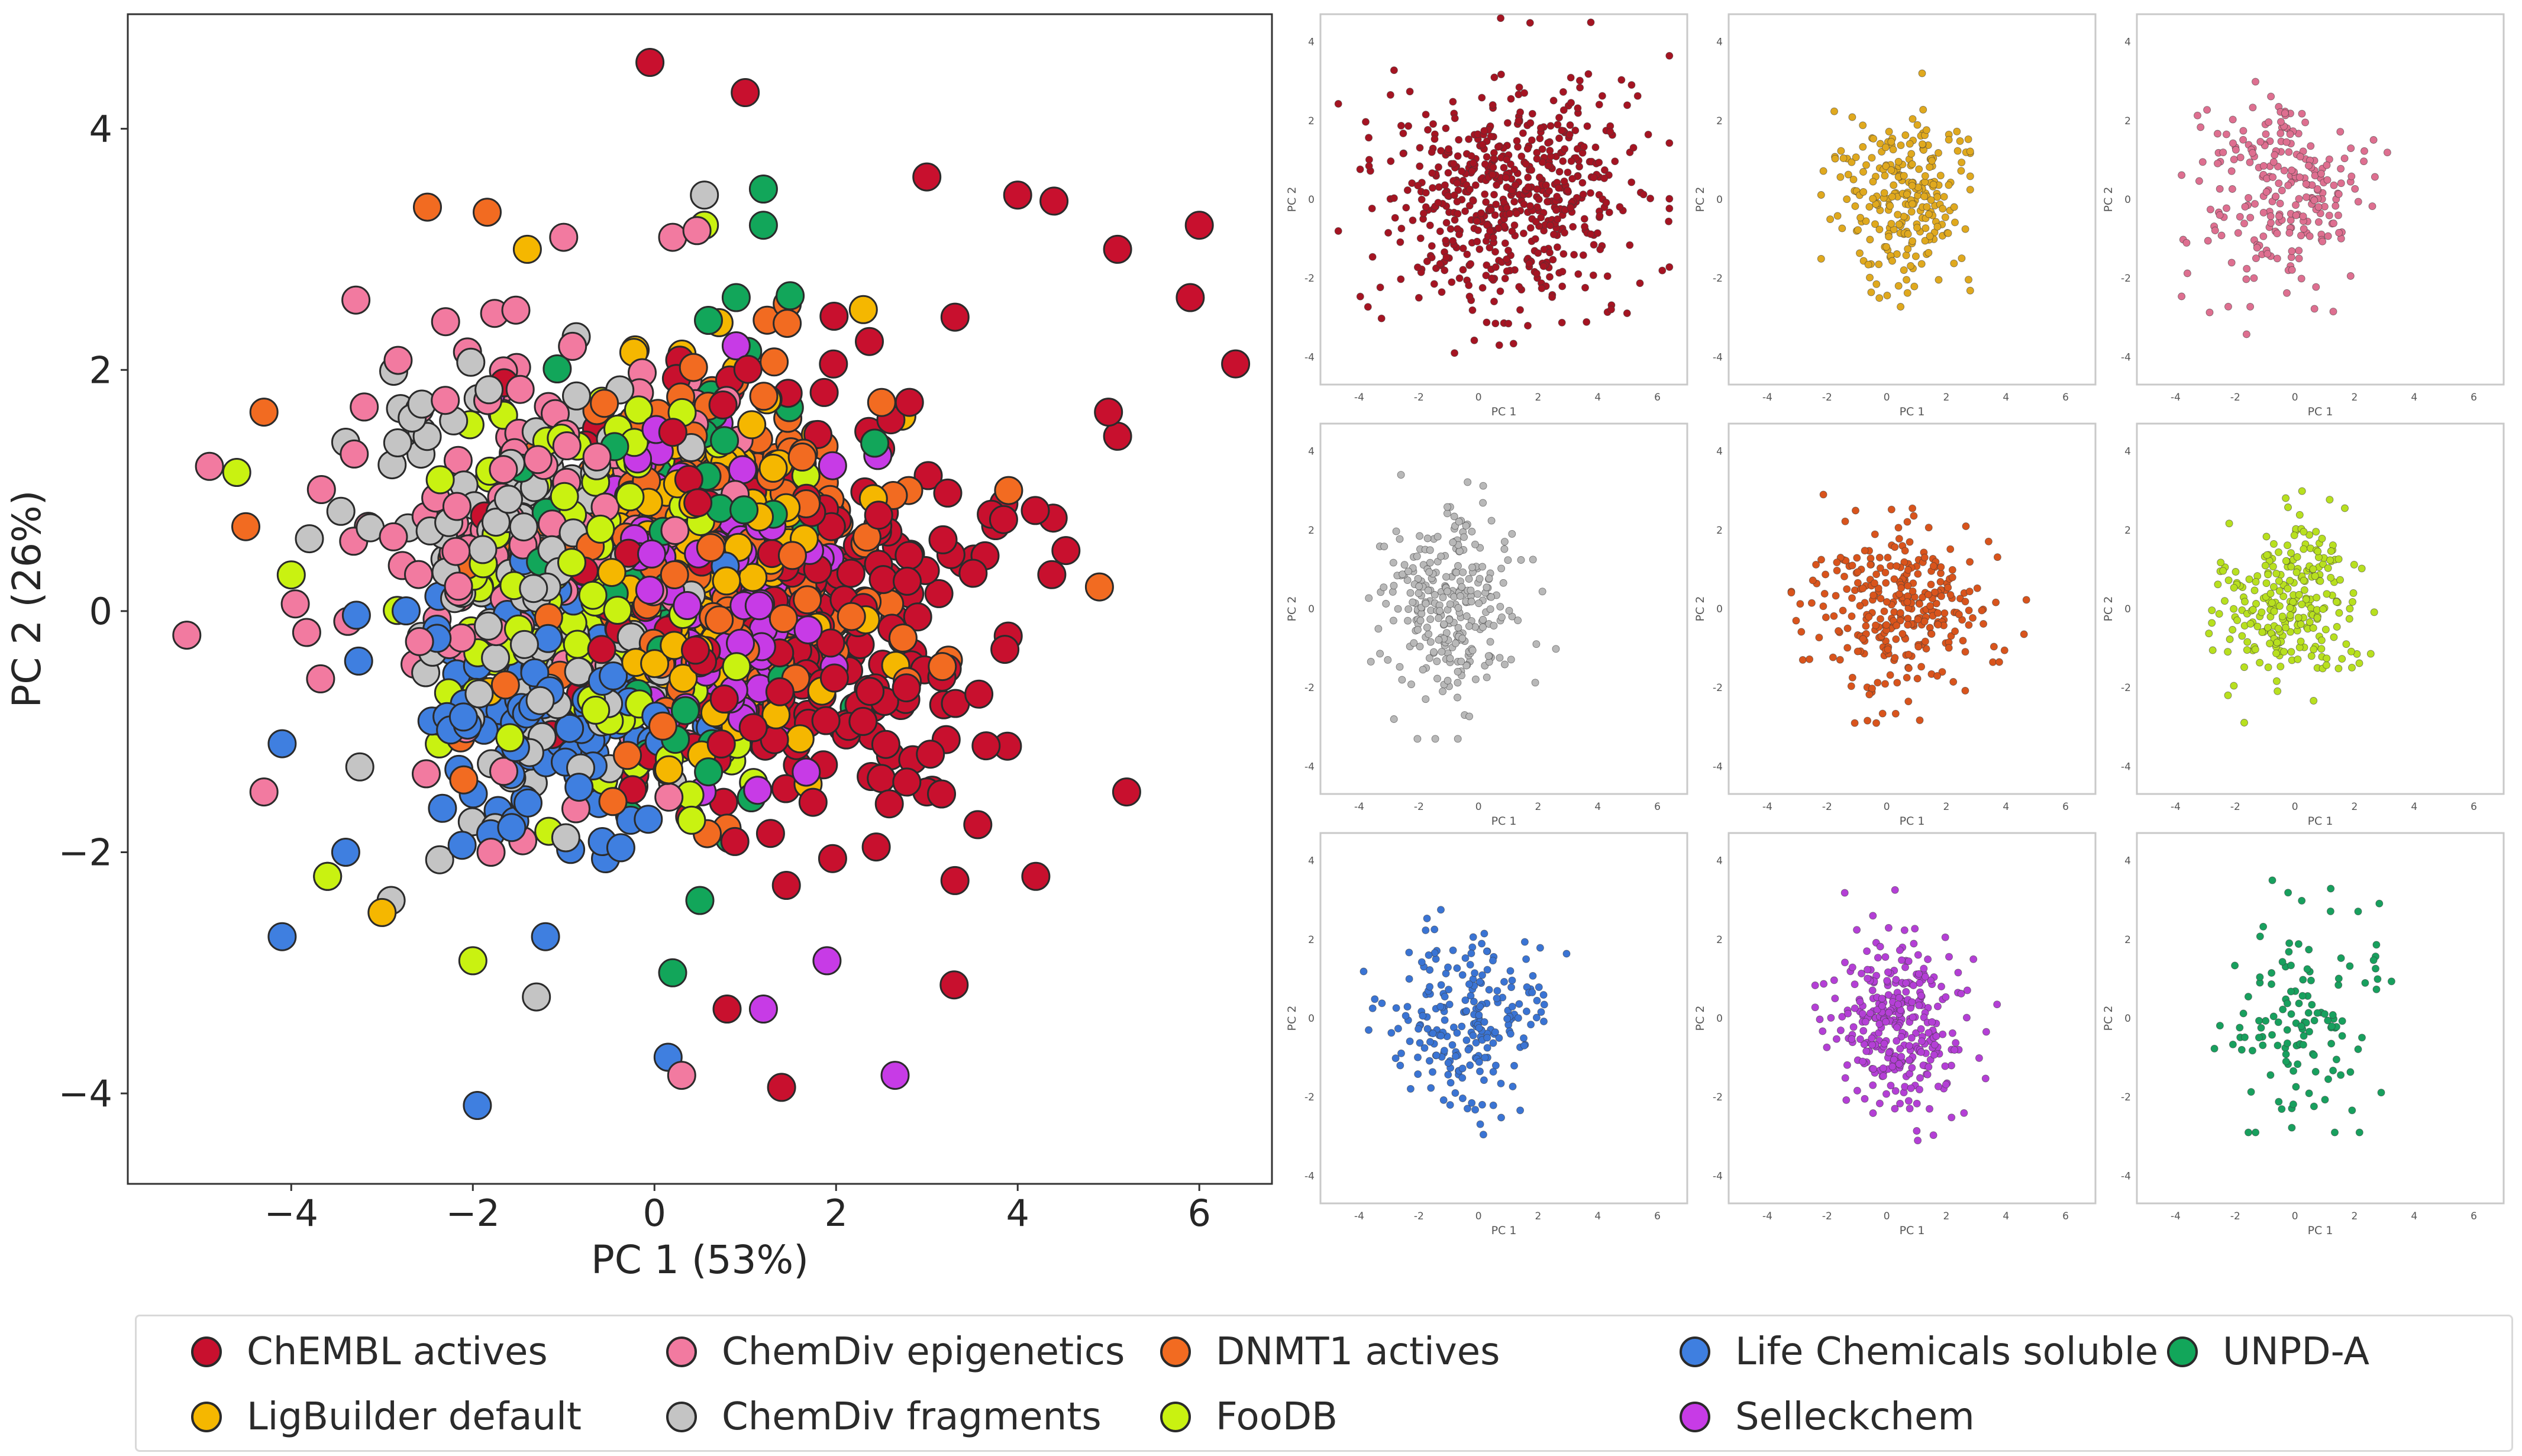 The width and height of the screenshot is (2522, 1456). What do you see at coordinates (2176, 1216) in the screenshot?
I see `small-x-tick-label: -4` at bounding box center [2176, 1216].